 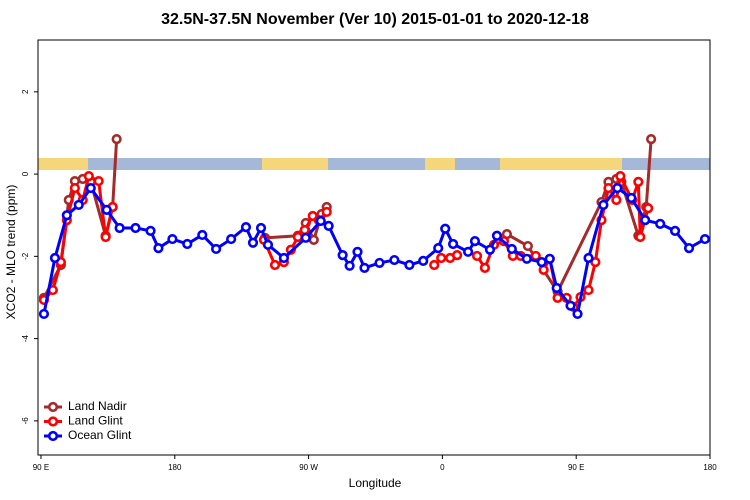 What do you see at coordinates (25, 421) in the screenshot?
I see `y-tick-label: -6` at bounding box center [25, 421].